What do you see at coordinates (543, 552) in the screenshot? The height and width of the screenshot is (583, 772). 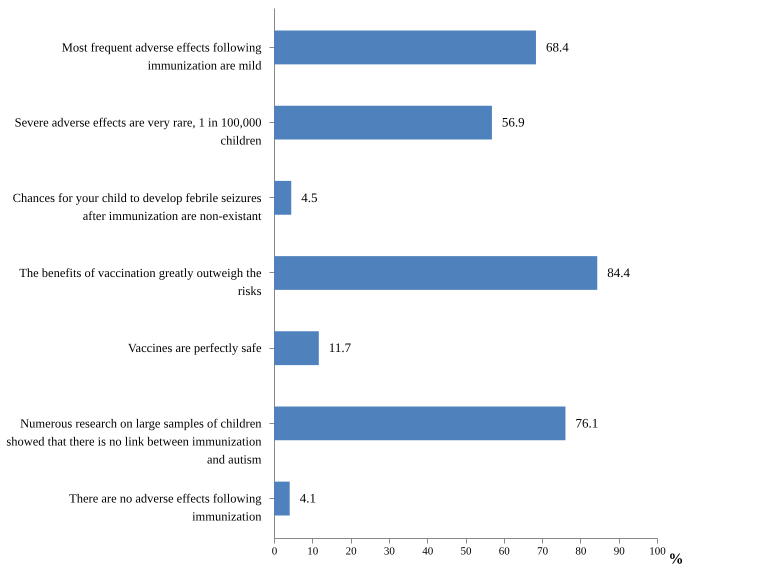 I see `x-tick-label: 70` at bounding box center [543, 552].